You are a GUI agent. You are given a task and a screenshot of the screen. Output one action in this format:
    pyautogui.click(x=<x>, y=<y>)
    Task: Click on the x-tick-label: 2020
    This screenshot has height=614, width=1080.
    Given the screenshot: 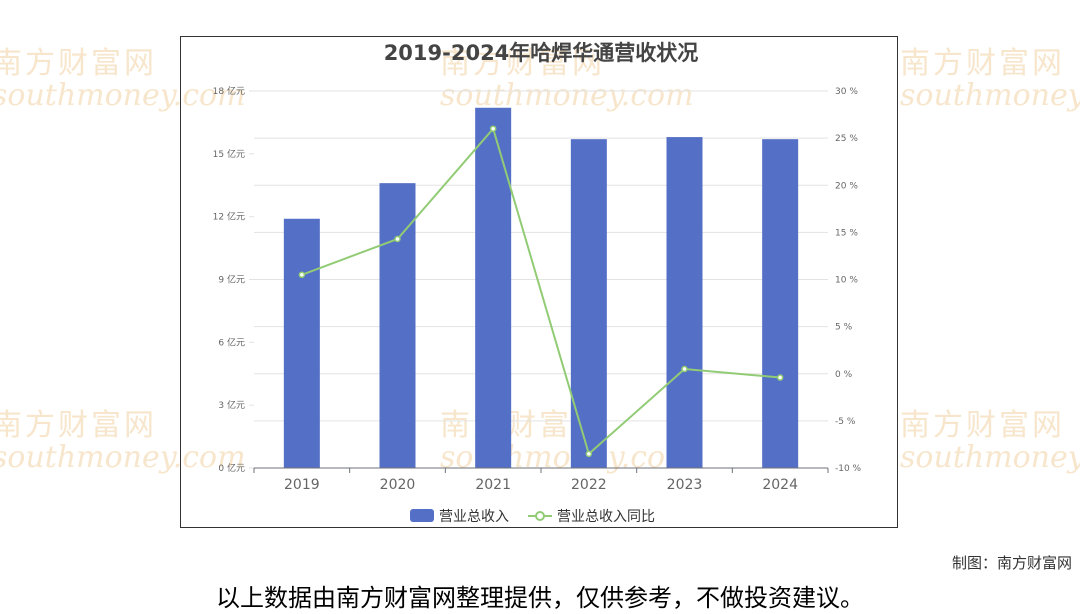 What is the action you would take?
    pyautogui.click(x=398, y=485)
    